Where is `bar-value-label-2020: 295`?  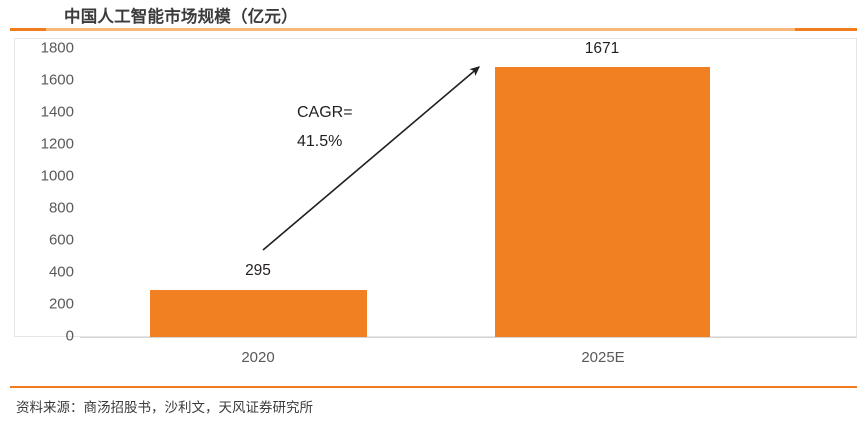 bar-value-label-2020: 295 is located at coordinates (258, 270).